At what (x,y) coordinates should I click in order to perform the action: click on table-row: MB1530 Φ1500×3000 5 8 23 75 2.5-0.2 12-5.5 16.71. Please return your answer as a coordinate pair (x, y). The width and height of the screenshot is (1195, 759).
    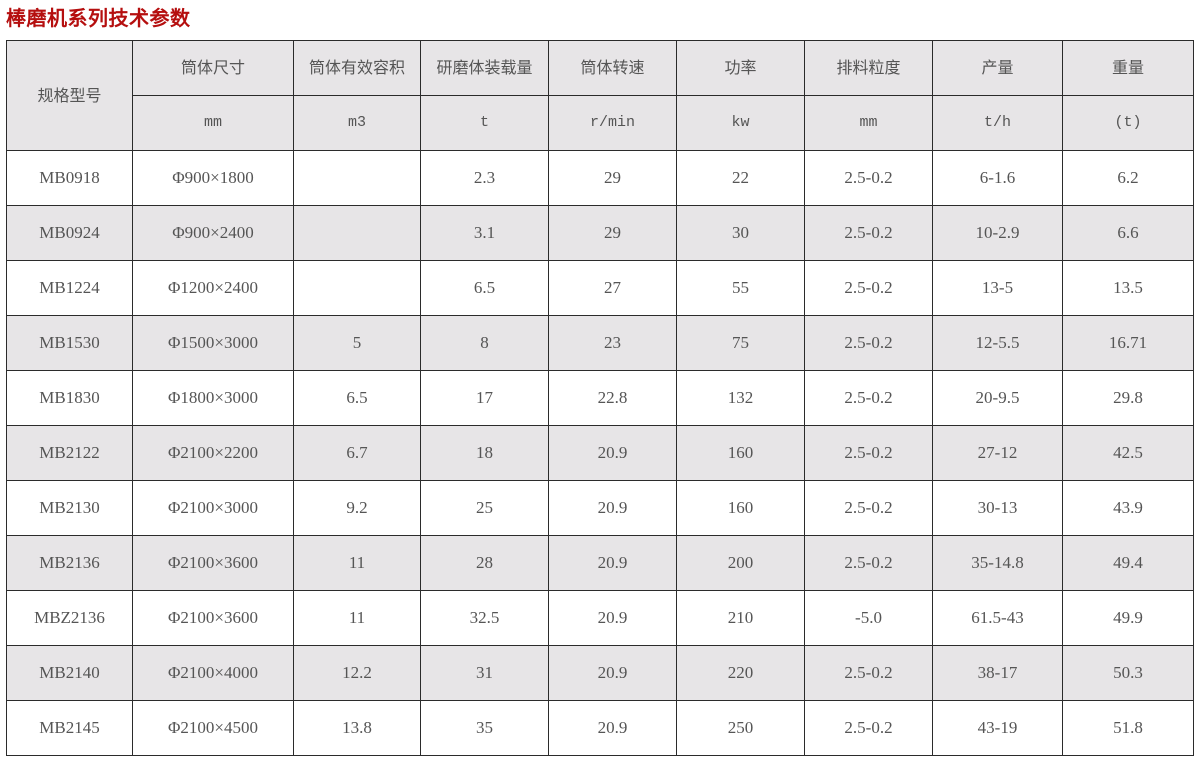
    Looking at the image, I should click on (600, 343).